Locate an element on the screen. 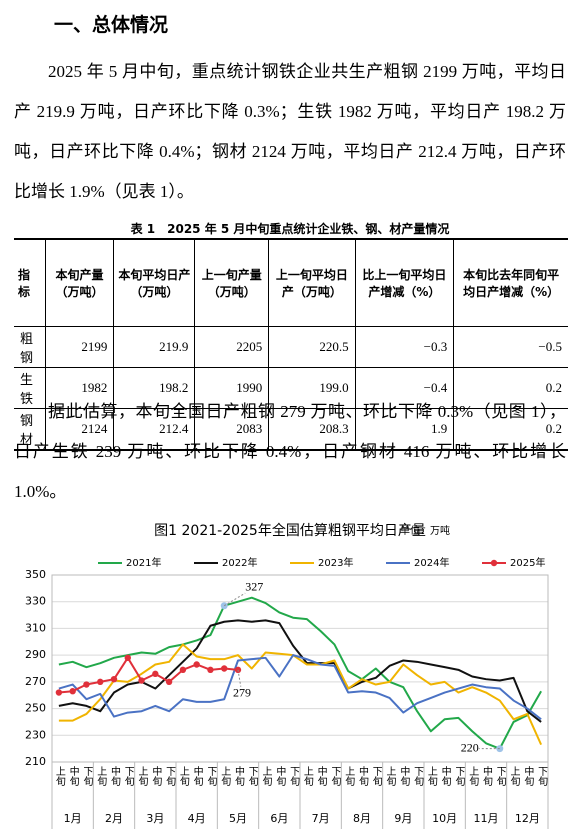  cell: 199.0 is located at coordinates (312, 388).